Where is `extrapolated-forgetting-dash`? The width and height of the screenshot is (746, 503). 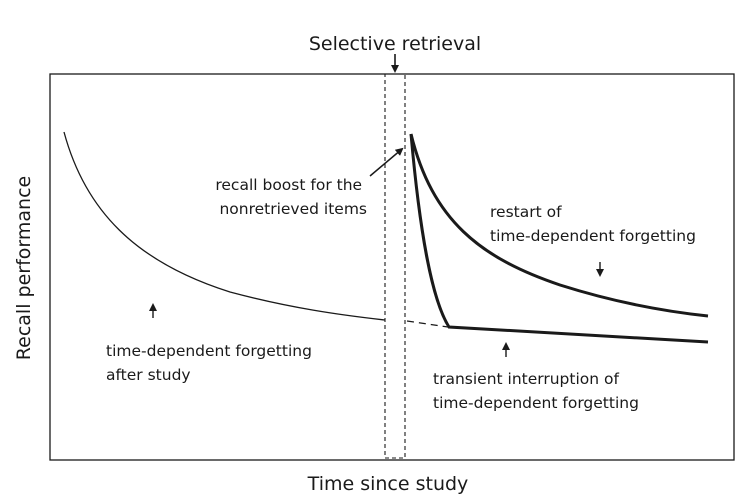
extrapolated-forgetting-dash is located at coordinates (427, 324).